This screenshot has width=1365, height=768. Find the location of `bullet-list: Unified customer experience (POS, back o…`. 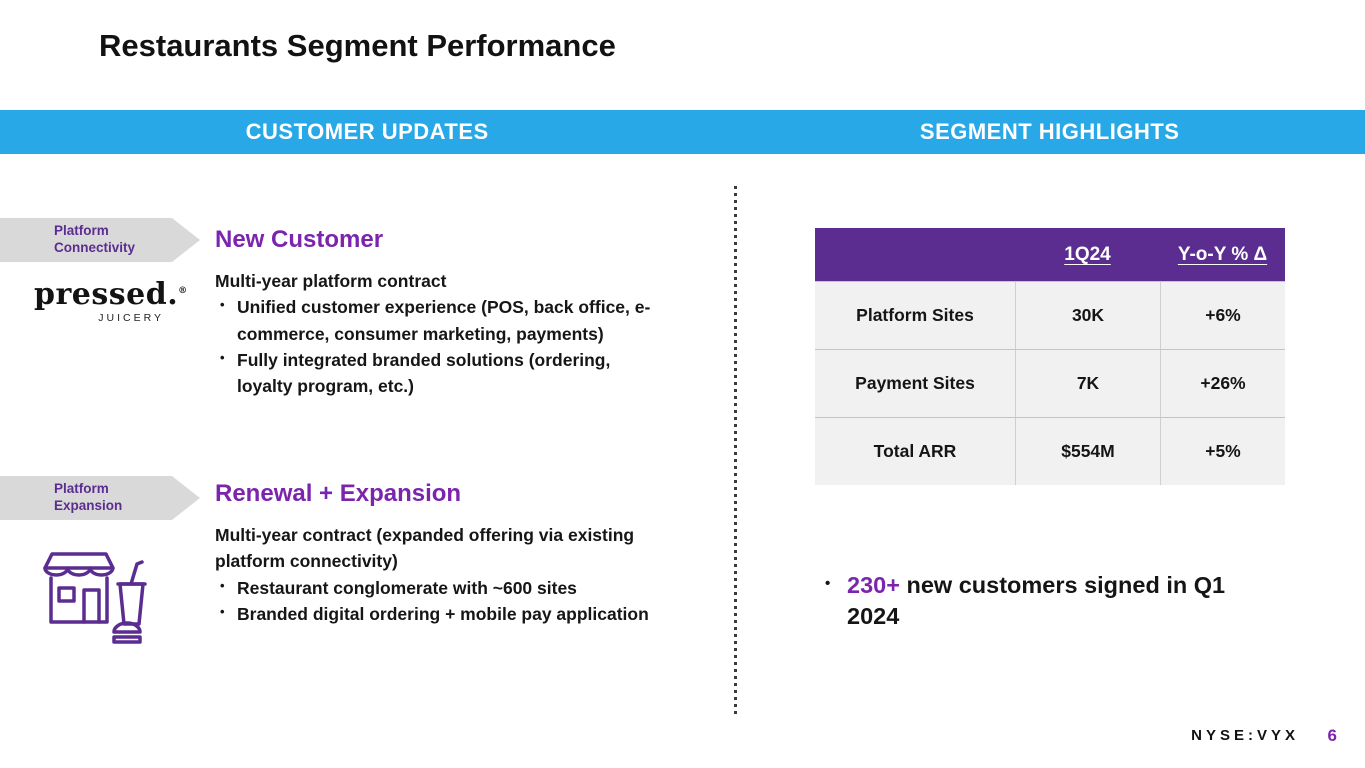

bullet-list: Unified customer experience (POS, back o… is located at coordinates (447, 346).